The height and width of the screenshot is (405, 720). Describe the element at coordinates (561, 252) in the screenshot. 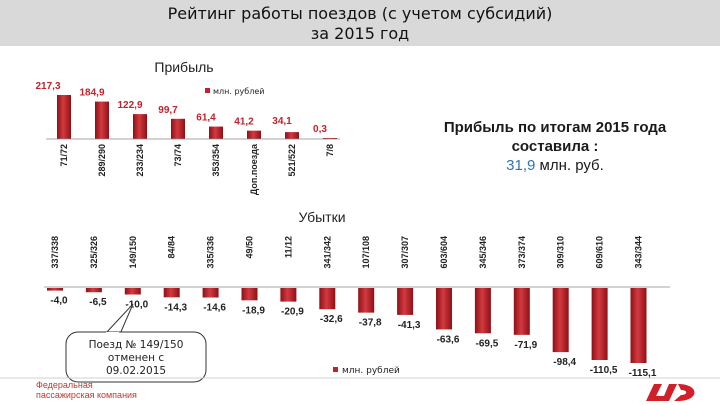

I see `loss-category-label: 309/310` at that location.